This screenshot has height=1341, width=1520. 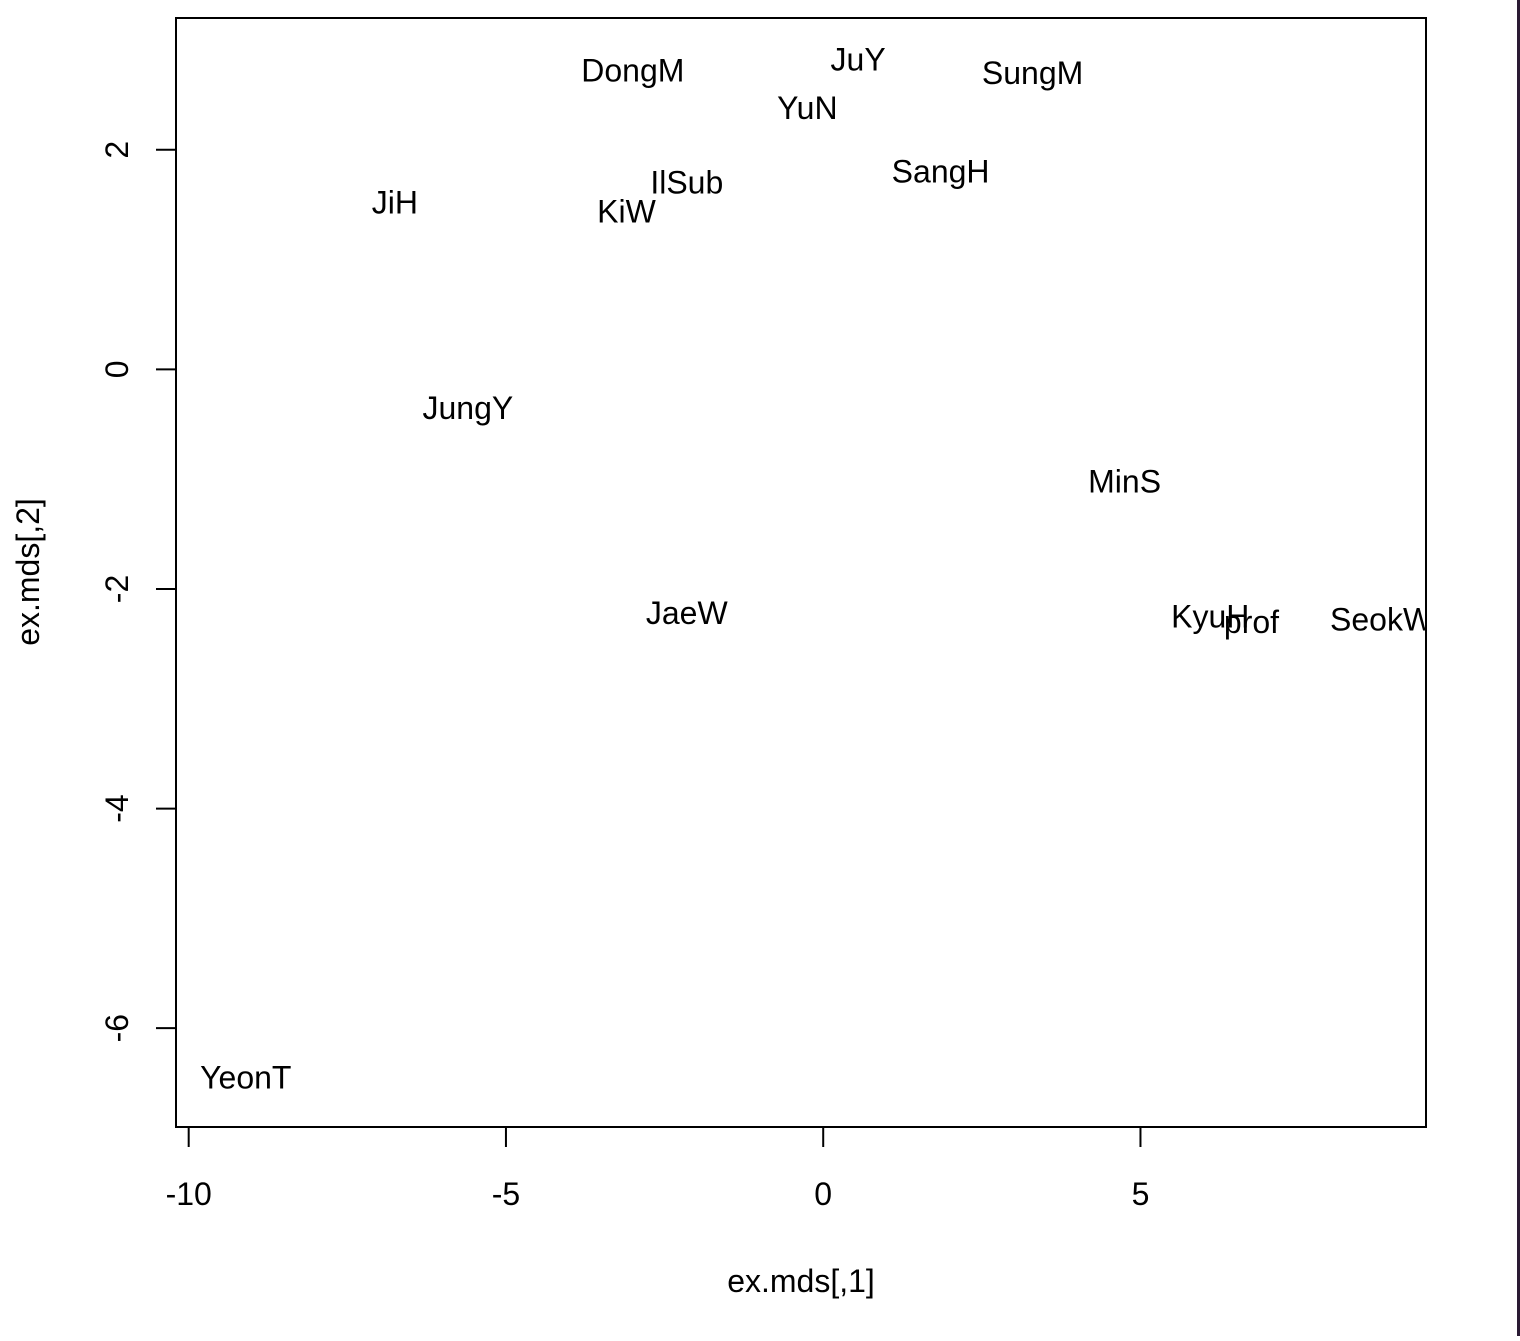 I want to click on x-tick-label: -5, so click(x=506, y=1194).